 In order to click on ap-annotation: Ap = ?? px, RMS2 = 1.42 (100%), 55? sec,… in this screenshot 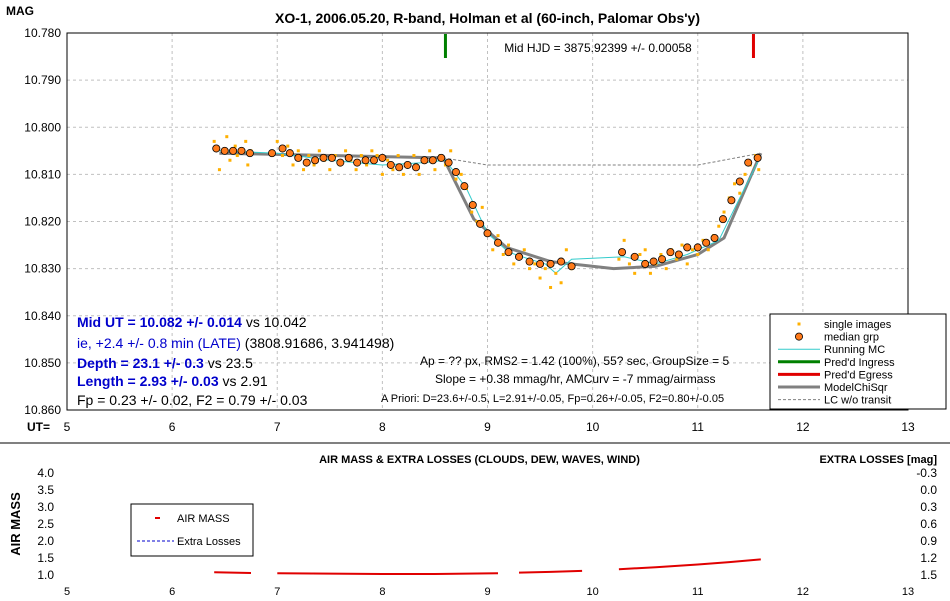, I will do `click(575, 361)`.